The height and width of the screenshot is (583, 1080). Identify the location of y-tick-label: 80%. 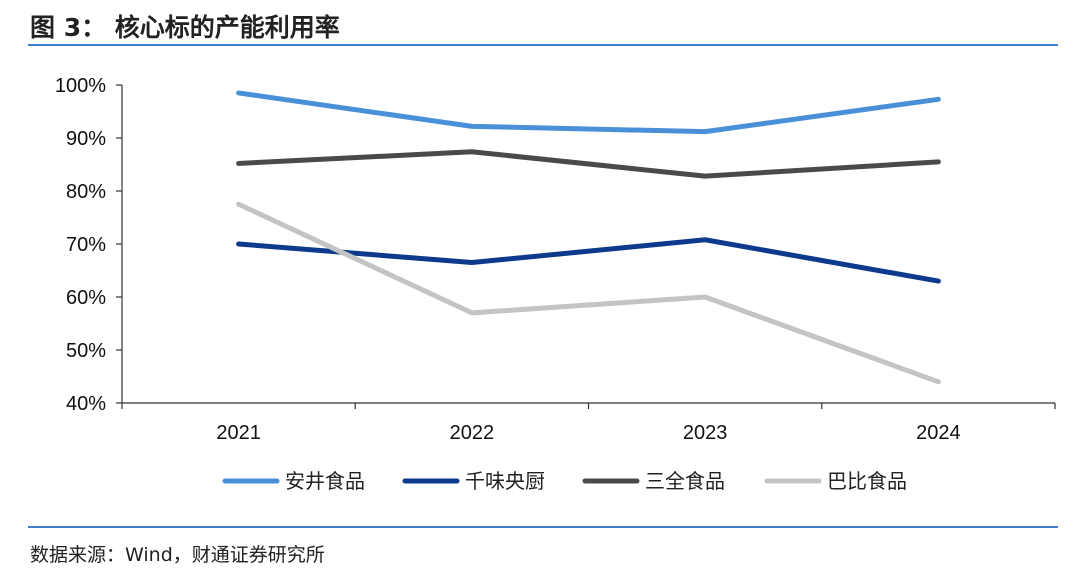
(86, 192).